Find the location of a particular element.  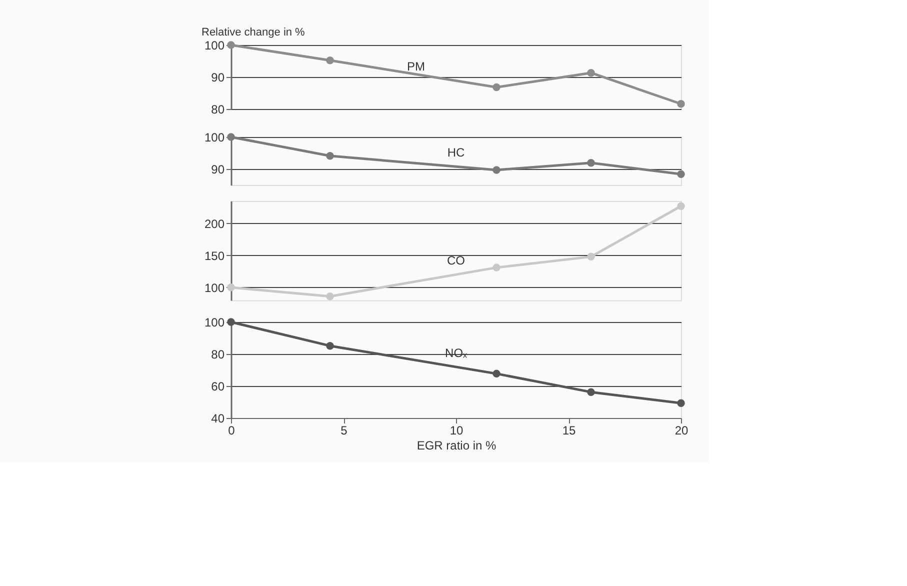

series-label: PM is located at coordinates (416, 67).